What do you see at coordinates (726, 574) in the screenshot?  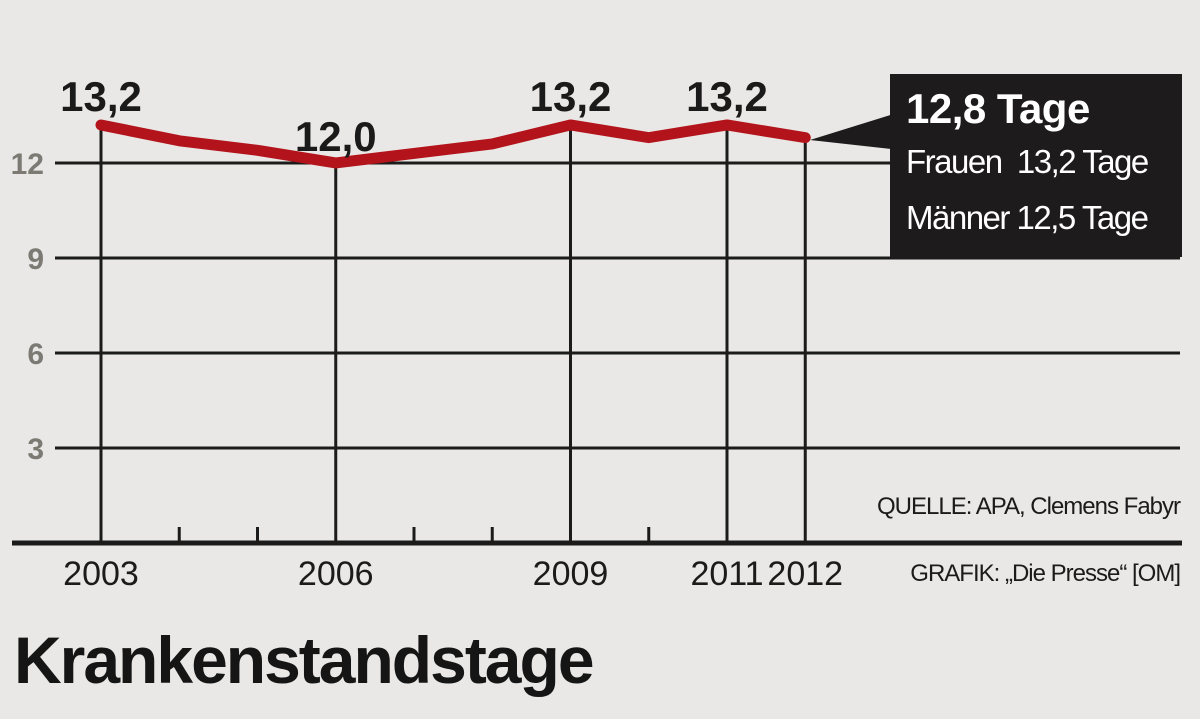 I see `x-tick-label: 2011` at bounding box center [726, 574].